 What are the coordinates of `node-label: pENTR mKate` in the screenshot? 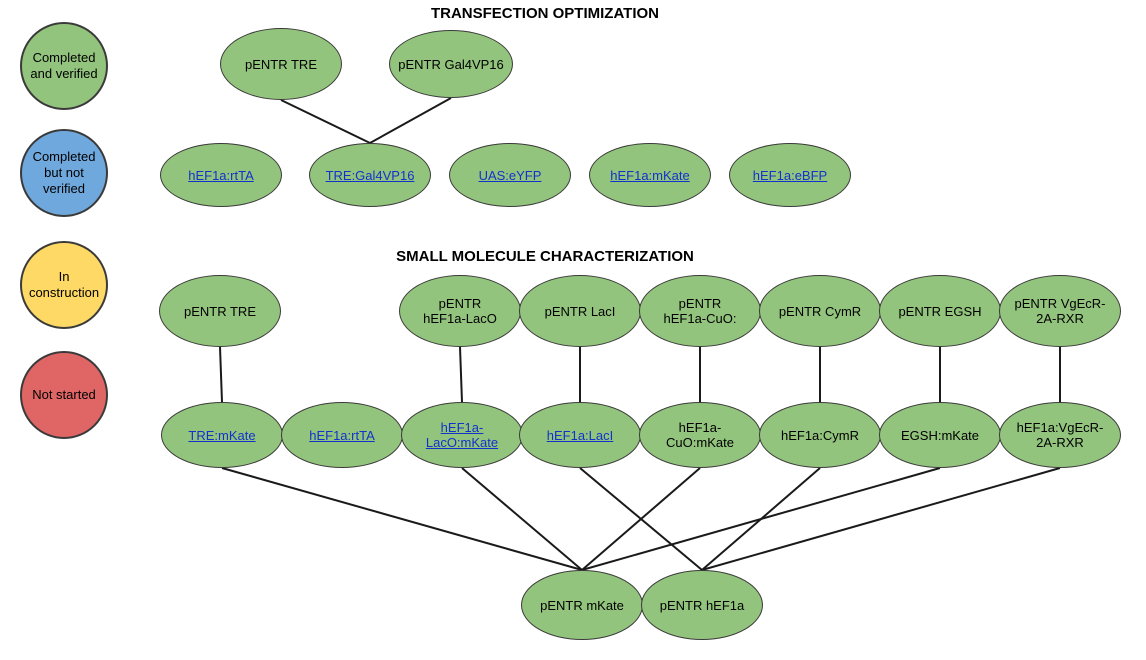 It's located at (582, 605).